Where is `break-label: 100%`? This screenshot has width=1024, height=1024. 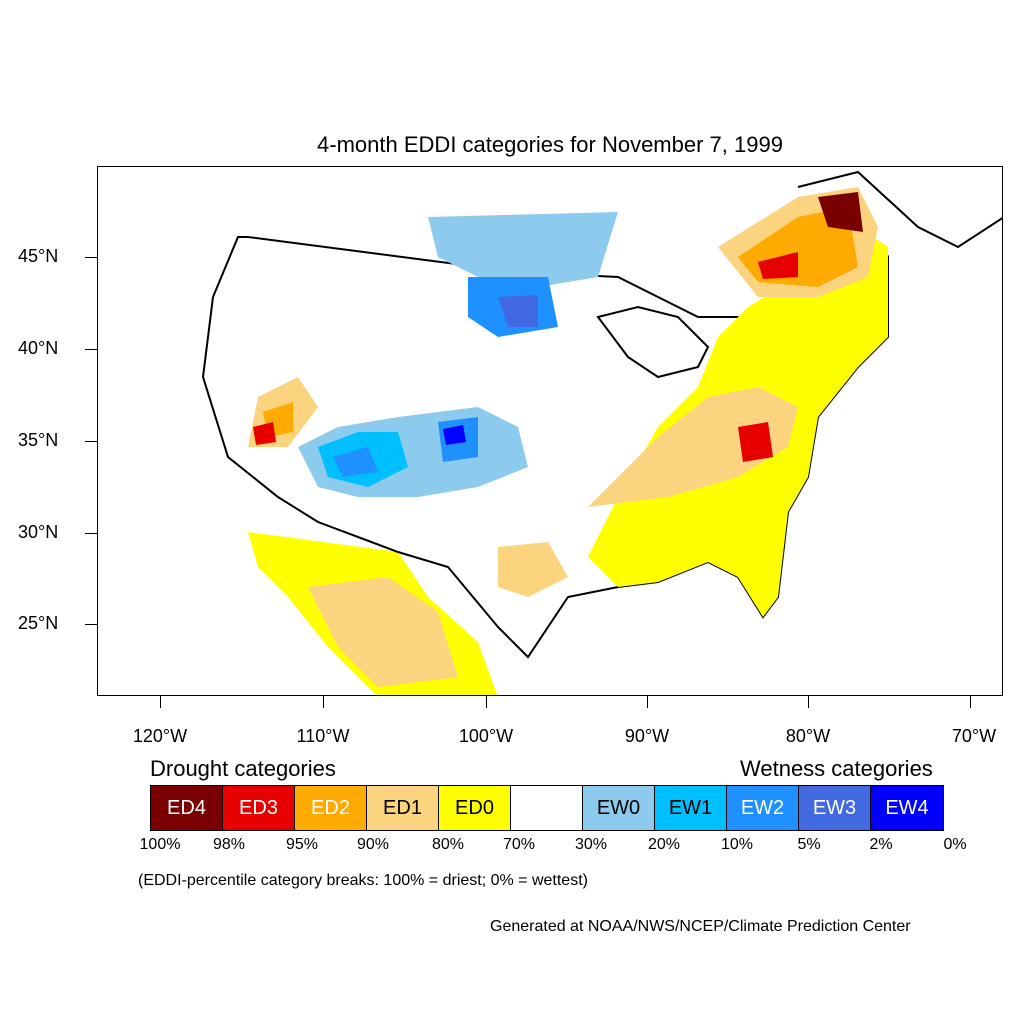
break-label: 100% is located at coordinates (160, 844).